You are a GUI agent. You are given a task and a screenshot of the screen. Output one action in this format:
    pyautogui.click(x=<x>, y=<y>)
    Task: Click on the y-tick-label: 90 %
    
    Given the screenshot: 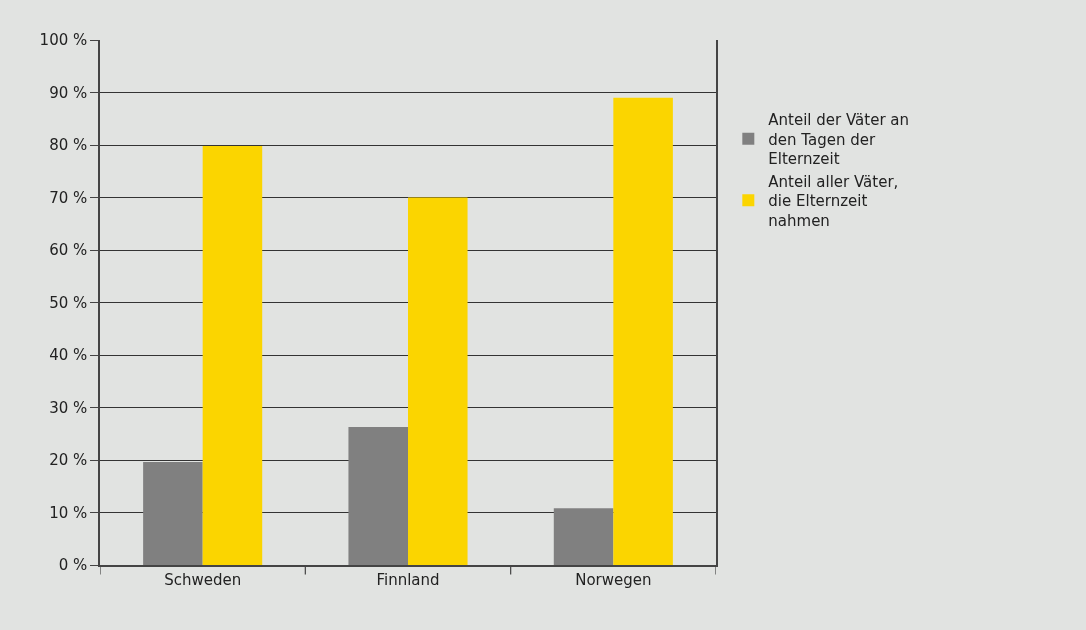 What is the action you would take?
    pyautogui.click(x=68, y=92)
    